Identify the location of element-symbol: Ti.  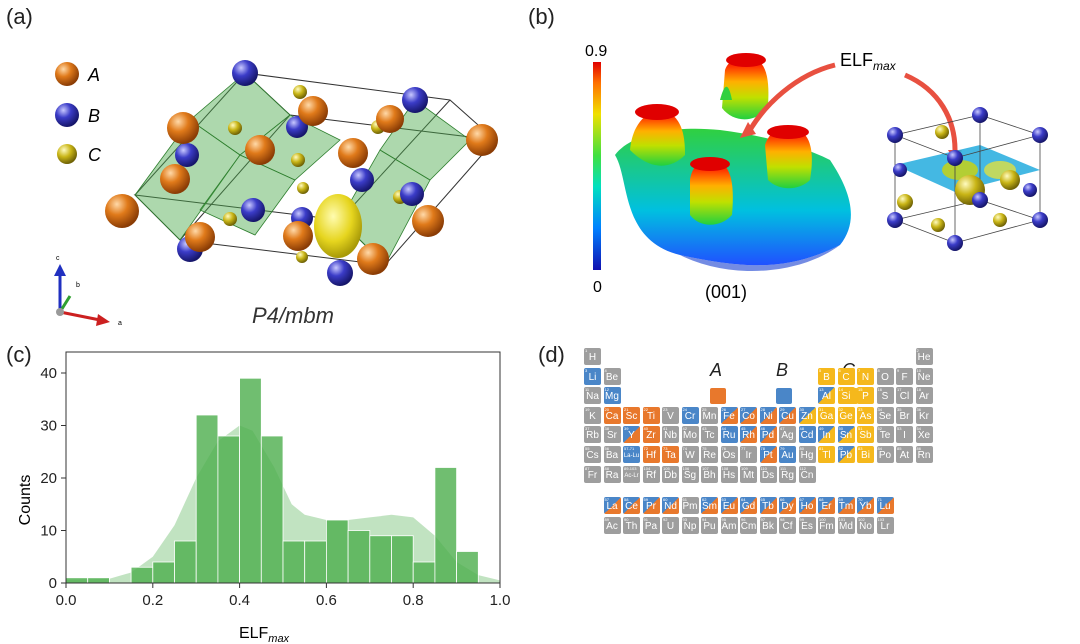
(651, 416).